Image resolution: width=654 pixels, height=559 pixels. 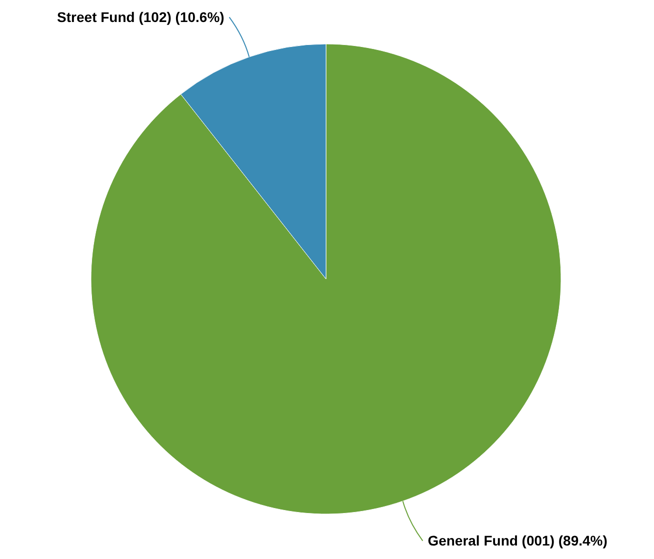 I want to click on slice-label: Street Fund (102) (10.6%), so click(x=140, y=17).